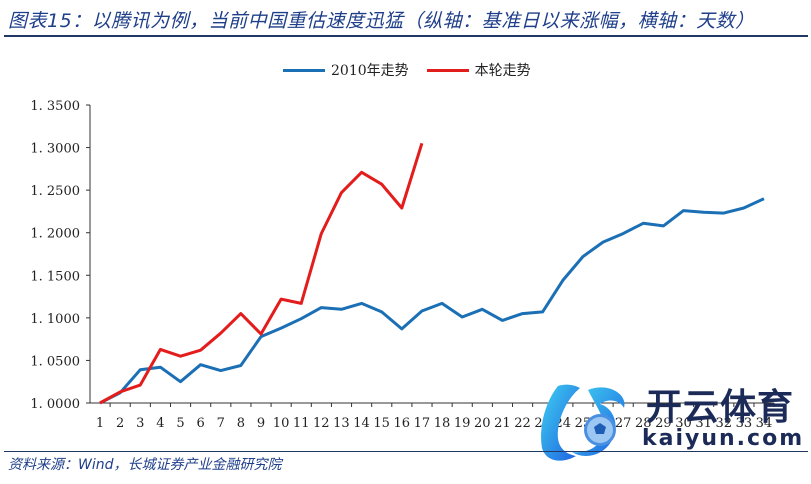  Describe the element at coordinates (406, 451) in the screenshot. I see `footer-divider` at that location.